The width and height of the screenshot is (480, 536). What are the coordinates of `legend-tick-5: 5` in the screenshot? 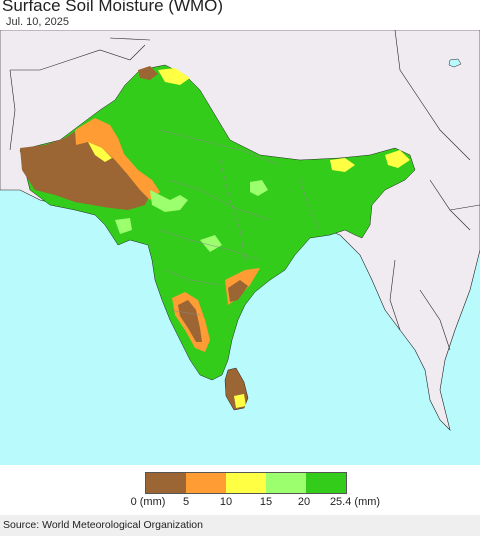 It's located at (186, 502).